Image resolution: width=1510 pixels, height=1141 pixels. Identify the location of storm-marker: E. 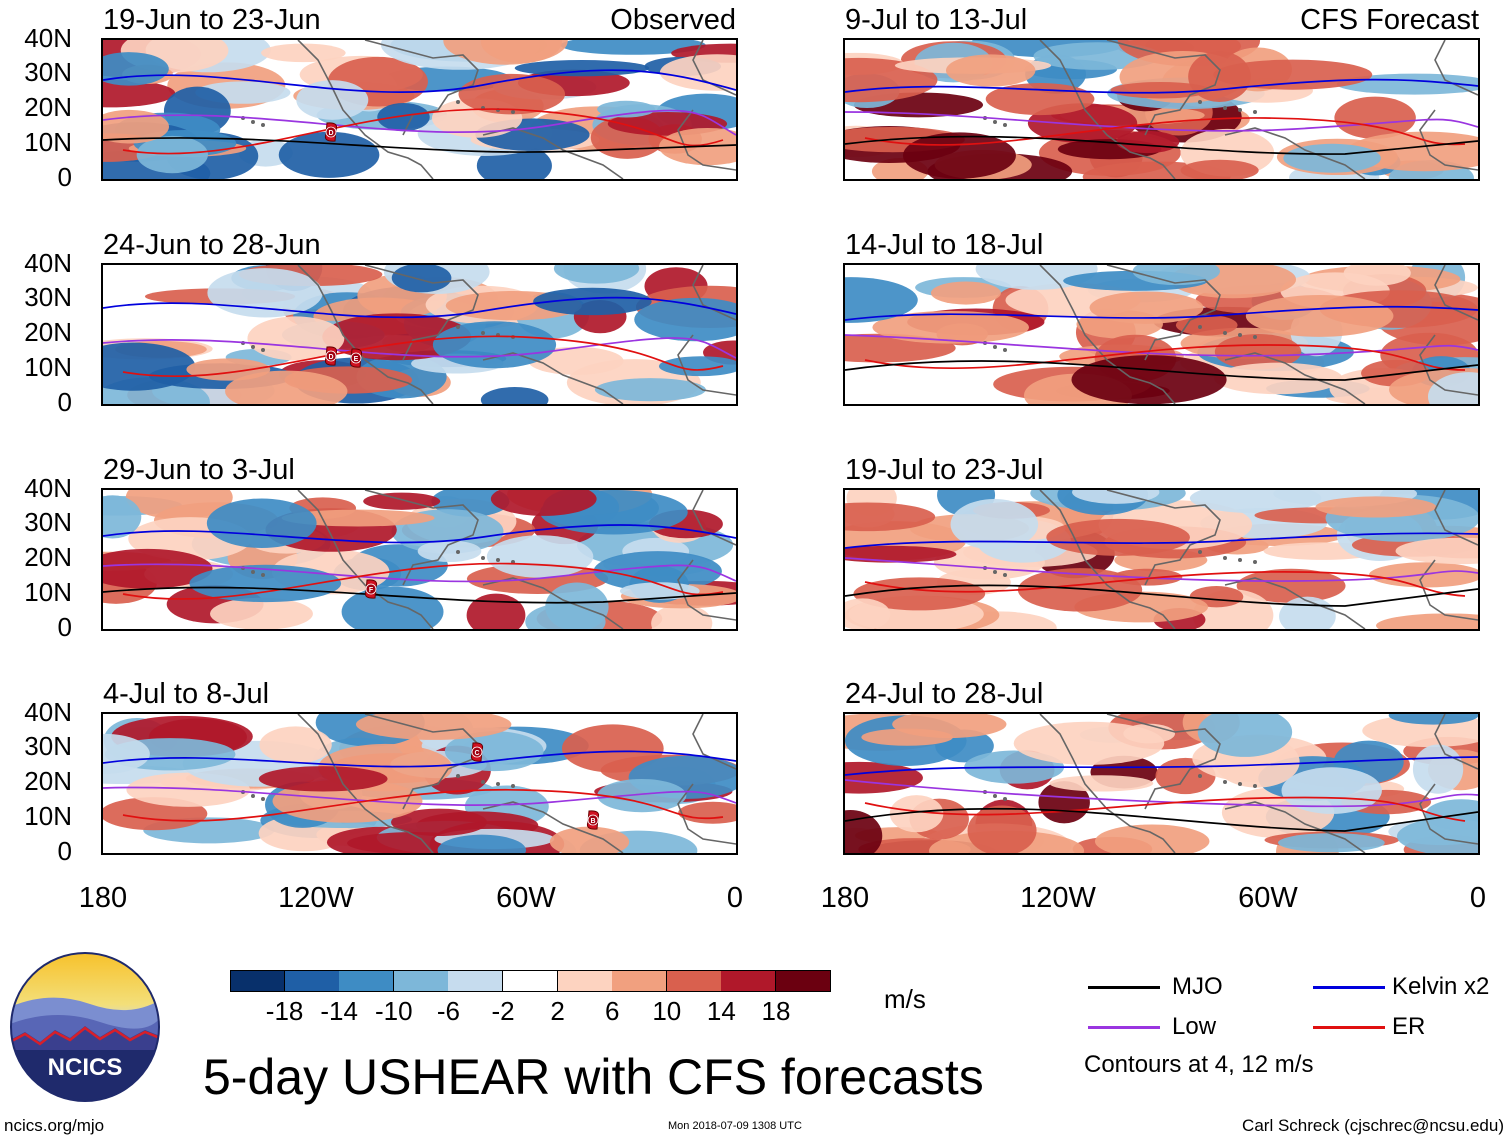
(356, 358).